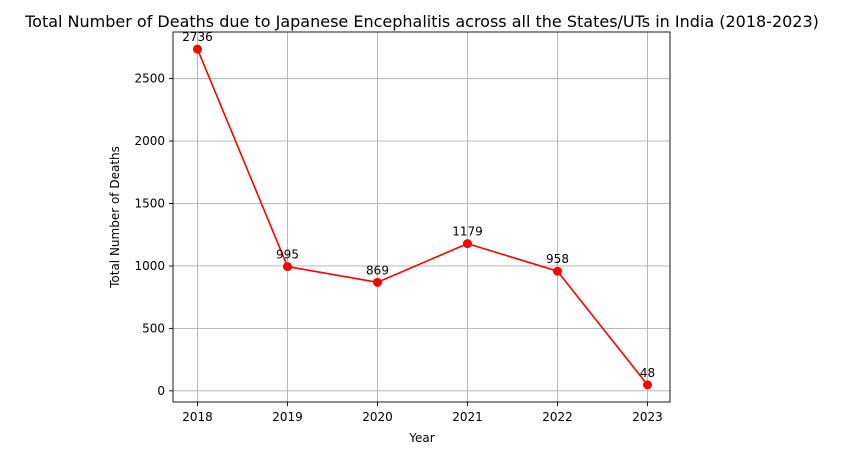 The width and height of the screenshot is (843, 455). Describe the element at coordinates (557, 259) in the screenshot. I see `data-label: 958` at that location.